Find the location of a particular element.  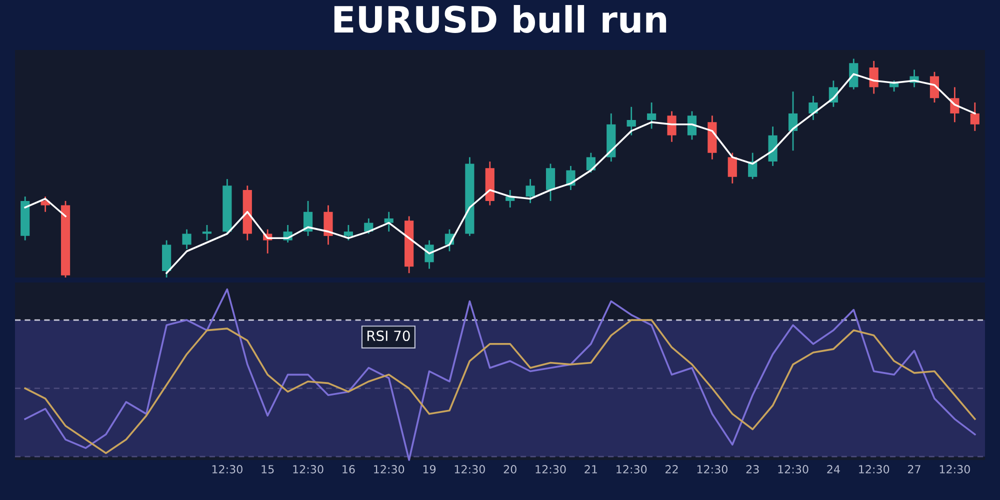

chart-title: EURUSD bull run is located at coordinates (500, 19).